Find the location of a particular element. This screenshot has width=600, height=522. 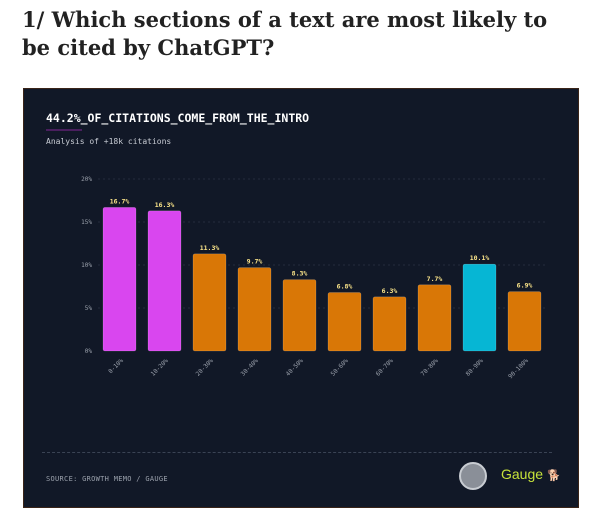

x-tick-label: 40-50% is located at coordinates (295, 367).